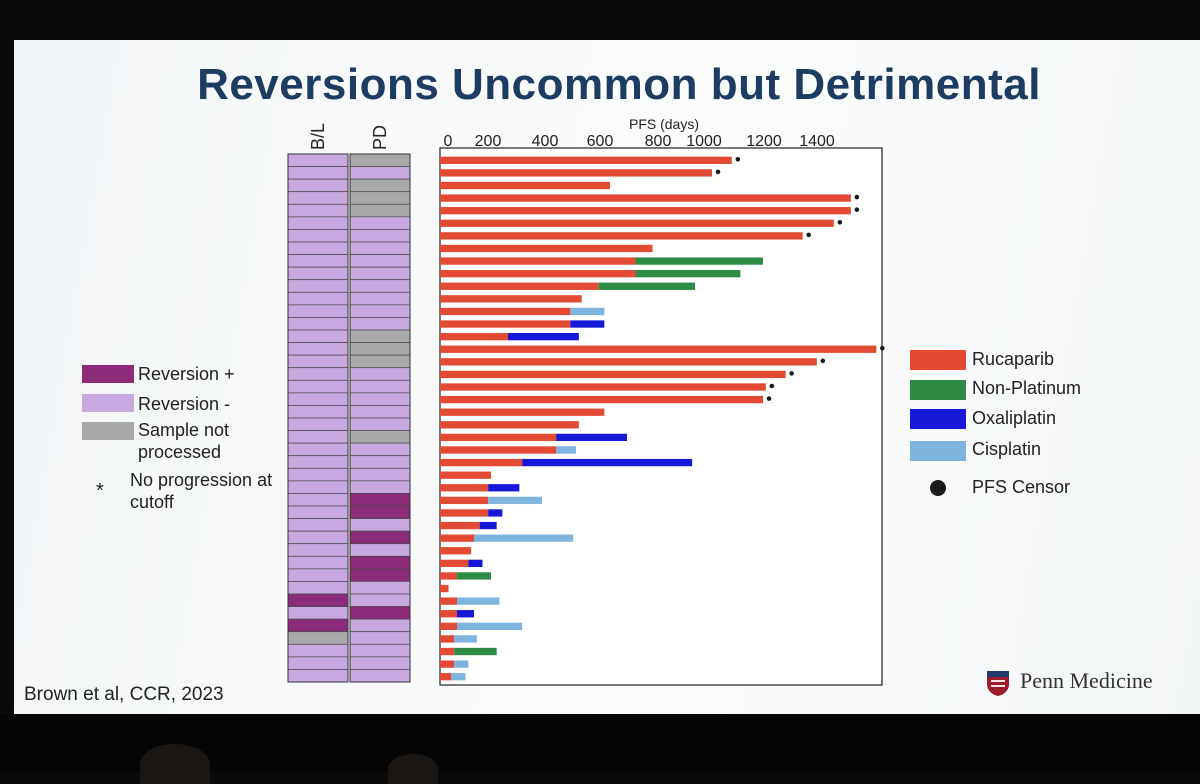 The height and width of the screenshot is (784, 1200). What do you see at coordinates (100, 491) in the screenshot?
I see `legend-note-asterisk: *` at bounding box center [100, 491].